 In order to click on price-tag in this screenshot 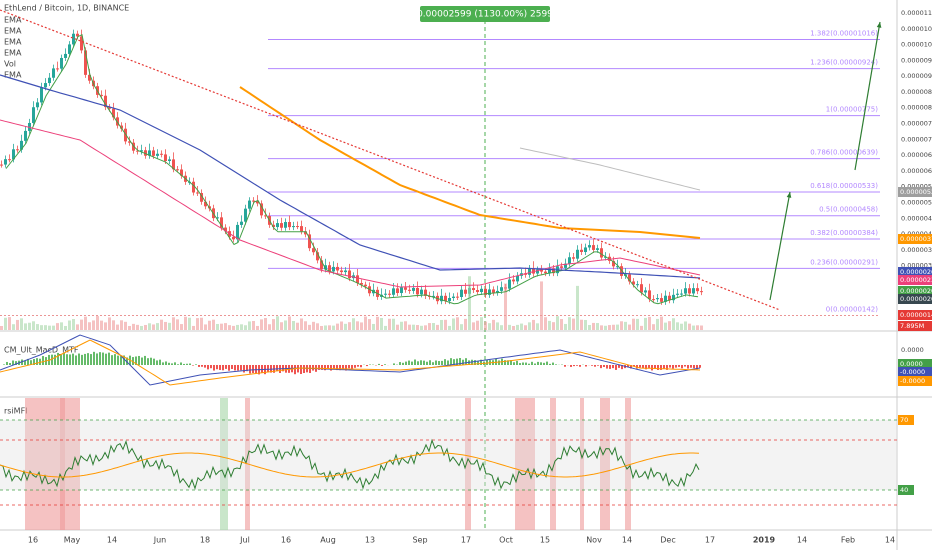, I will do `click(915, 326)`.